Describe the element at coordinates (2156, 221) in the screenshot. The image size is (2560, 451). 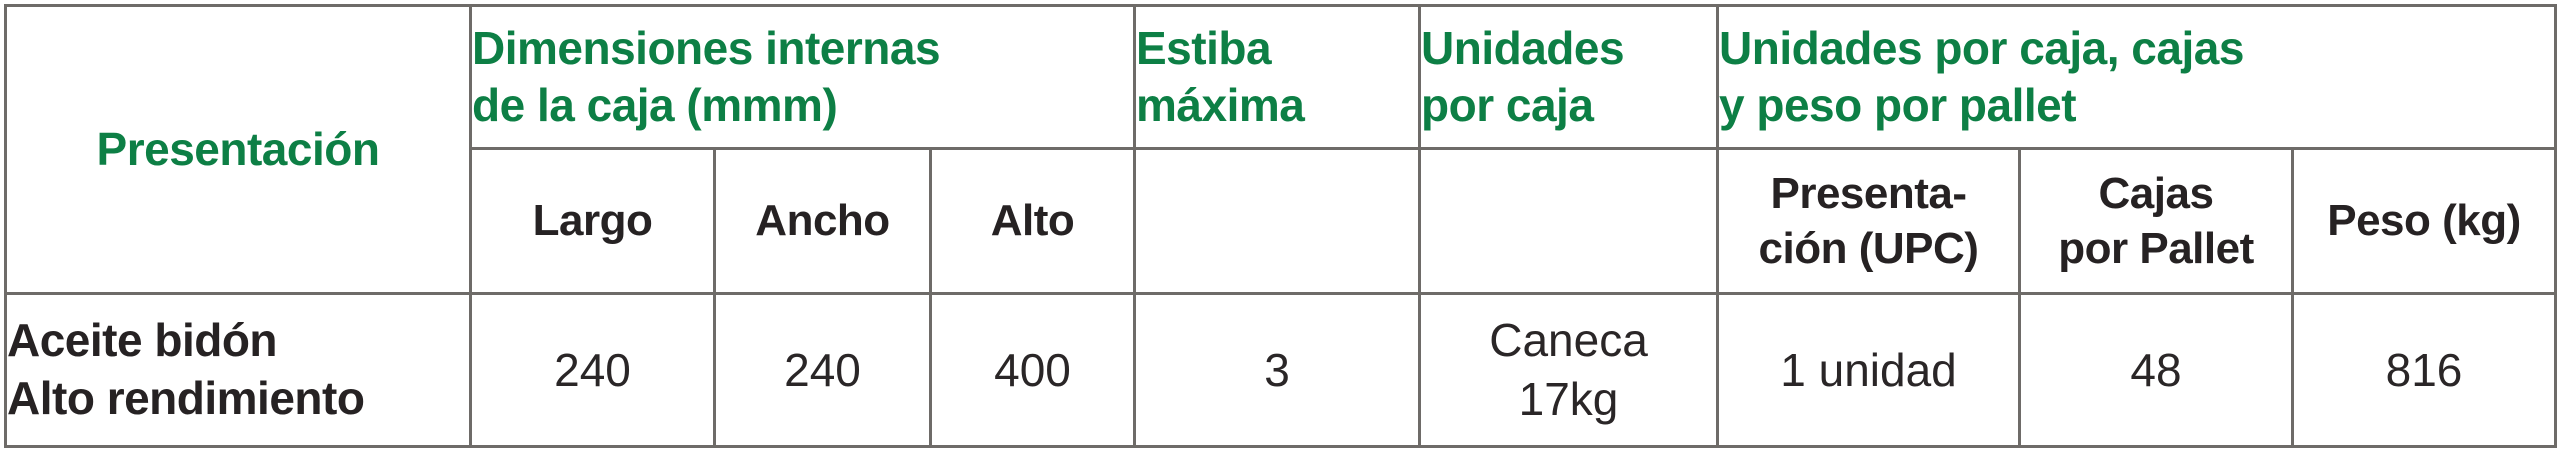
I see `subheader-cajas-por-pallet: Cajas por Pallet` at that location.